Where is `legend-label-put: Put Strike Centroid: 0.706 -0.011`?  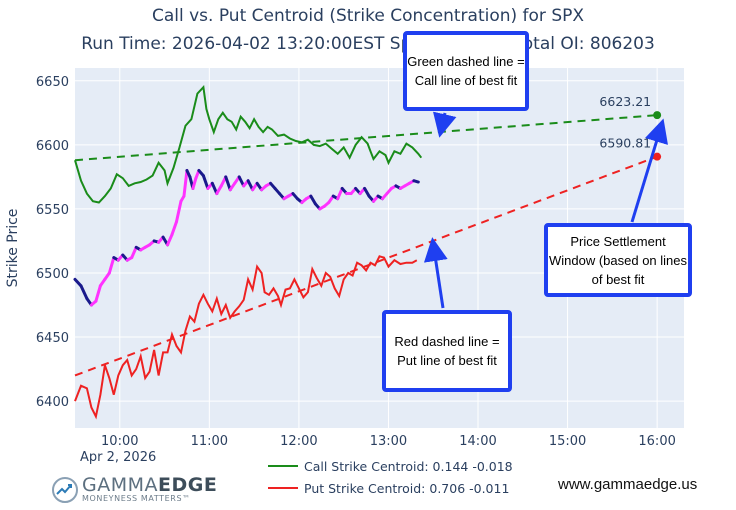 legend-label-put: Put Strike Centroid: 0.706 -0.011 is located at coordinates (407, 488).